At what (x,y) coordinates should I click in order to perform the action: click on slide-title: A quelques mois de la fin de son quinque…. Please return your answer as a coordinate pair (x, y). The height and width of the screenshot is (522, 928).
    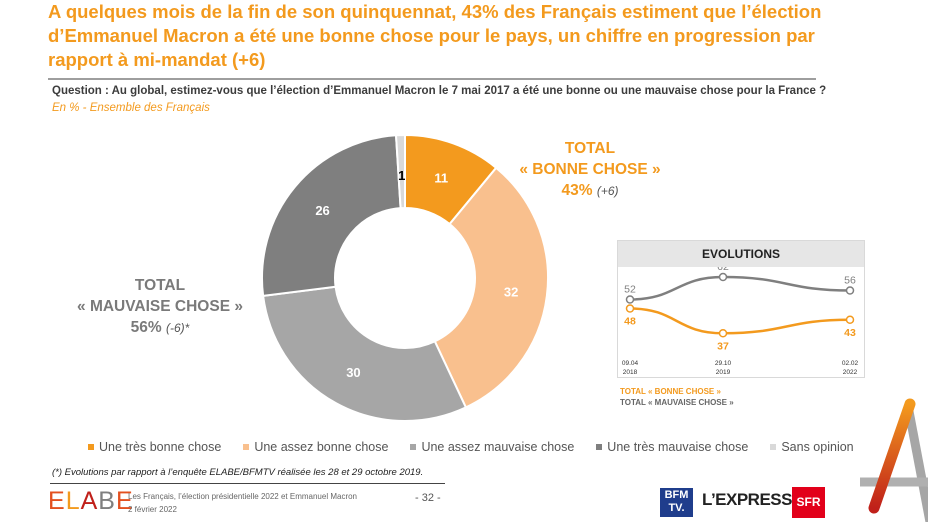
    Looking at the image, I should click on (435, 35).